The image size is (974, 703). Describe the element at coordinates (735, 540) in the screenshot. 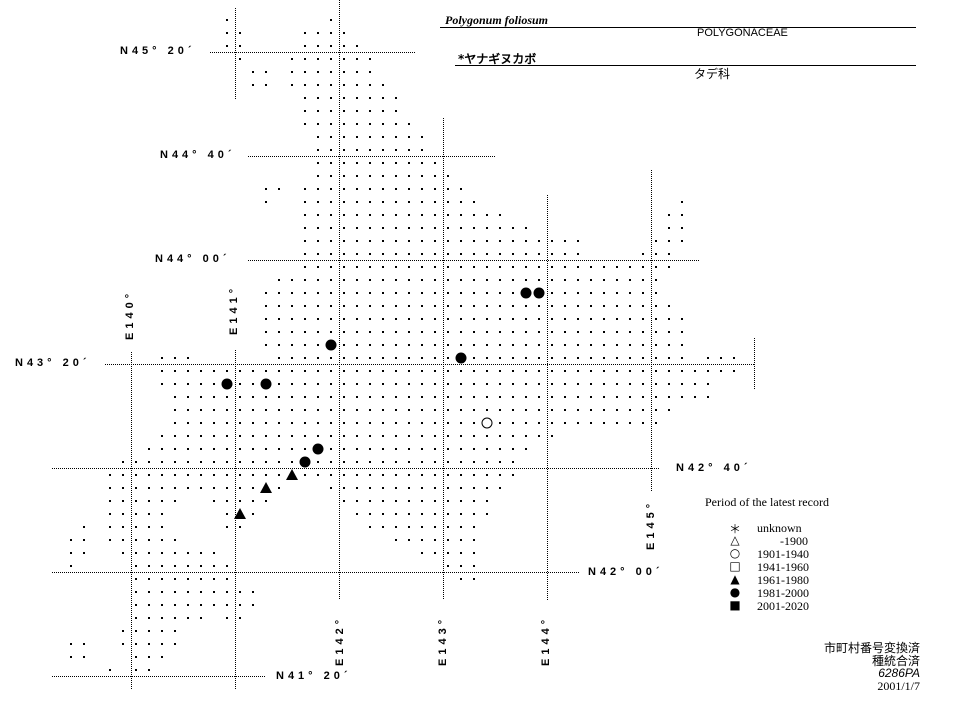

I see `open-triangle-icon: △` at that location.